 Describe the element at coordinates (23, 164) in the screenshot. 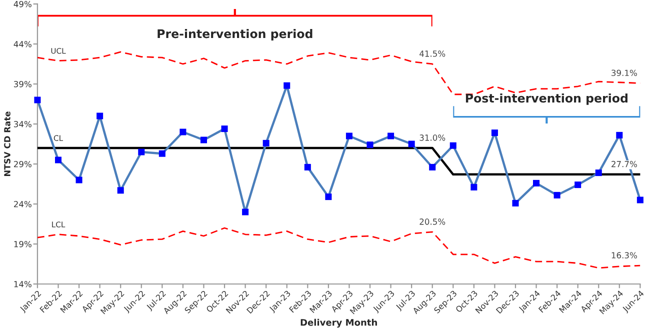

I see `y-tick-label: 29%` at that location.